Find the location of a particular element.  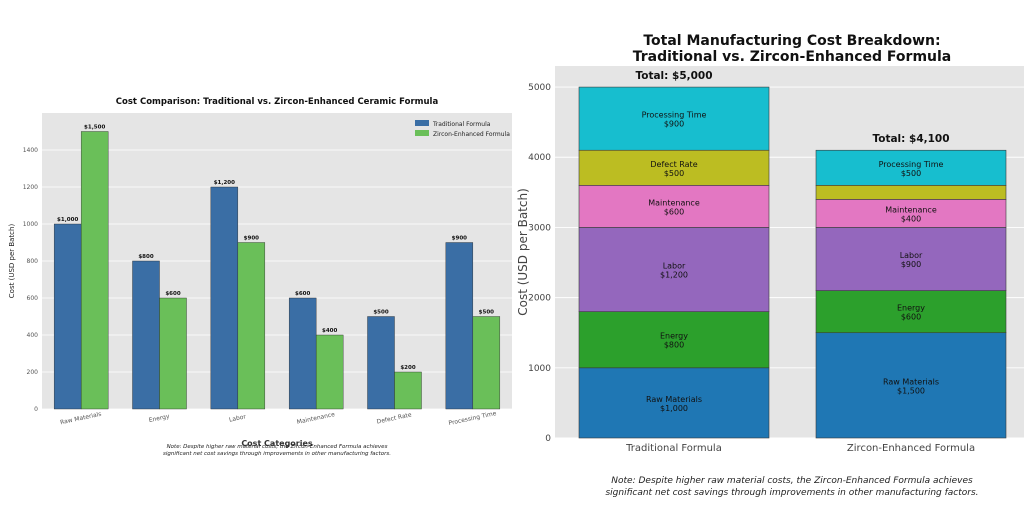

left-bar-value-label: $800 is located at coordinates (145, 257).